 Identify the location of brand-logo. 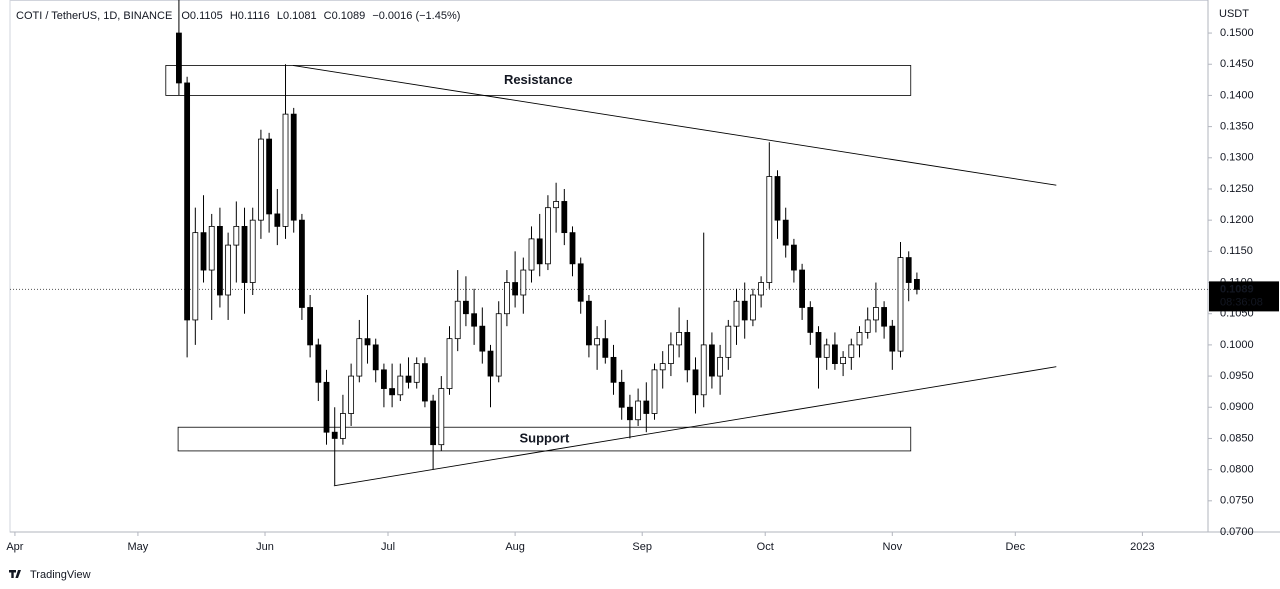
(14, 574).